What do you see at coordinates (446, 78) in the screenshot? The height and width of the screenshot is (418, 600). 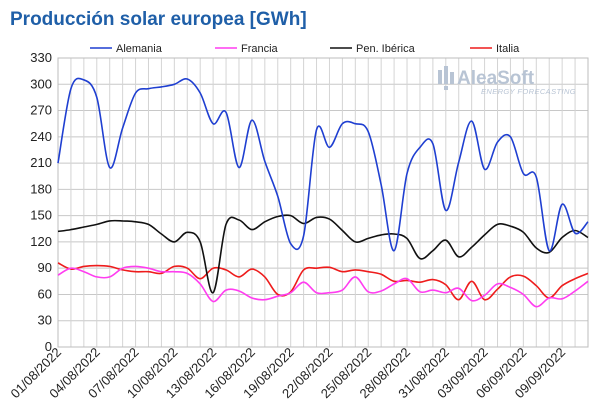 I see `logo-mark-icon` at bounding box center [446, 78].